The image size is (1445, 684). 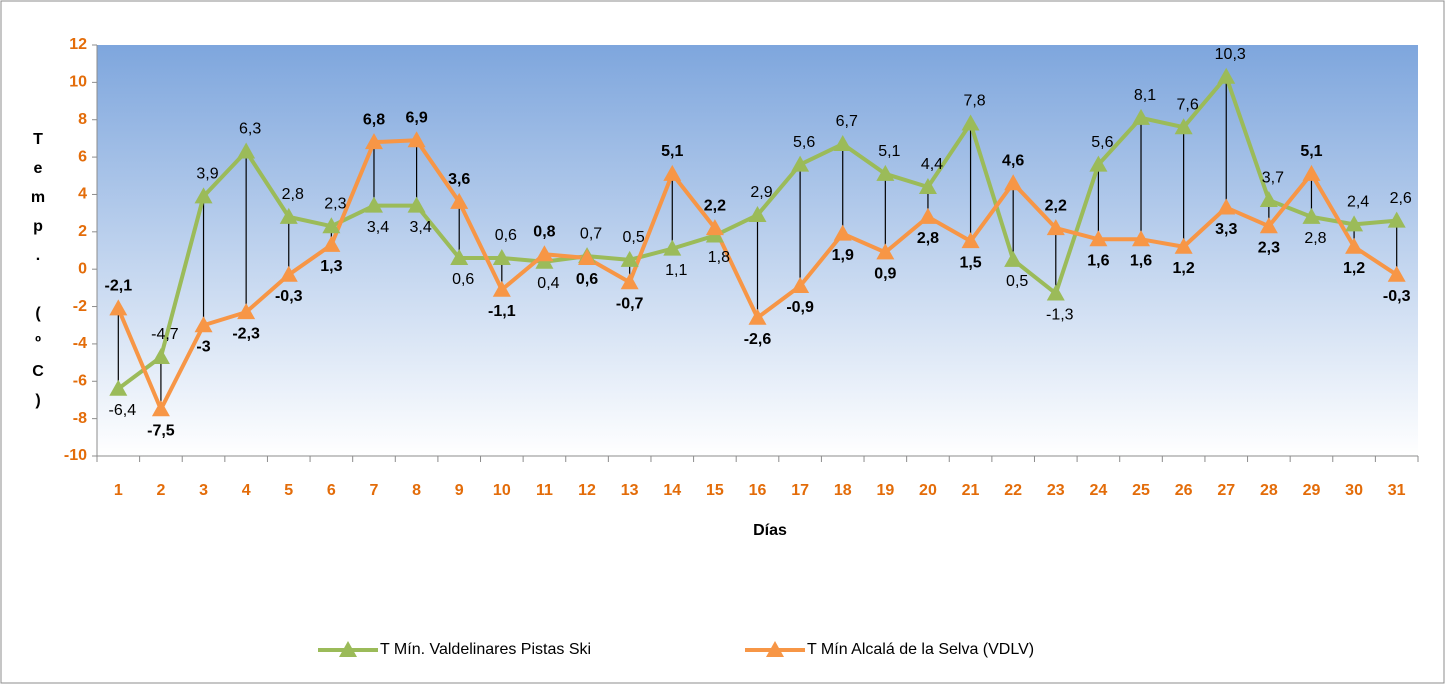 What do you see at coordinates (719, 257) in the screenshot?
I see `data-label: 1,8` at bounding box center [719, 257].